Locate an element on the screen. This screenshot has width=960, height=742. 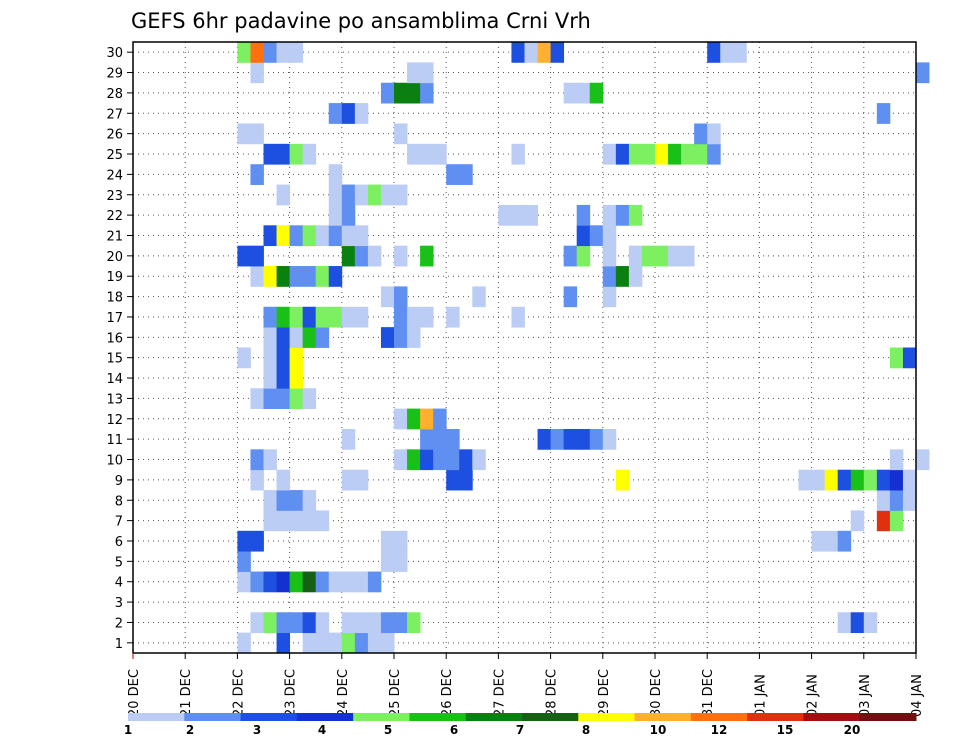
x-tick-label: 01 JAN is located at coordinates (760, 695).